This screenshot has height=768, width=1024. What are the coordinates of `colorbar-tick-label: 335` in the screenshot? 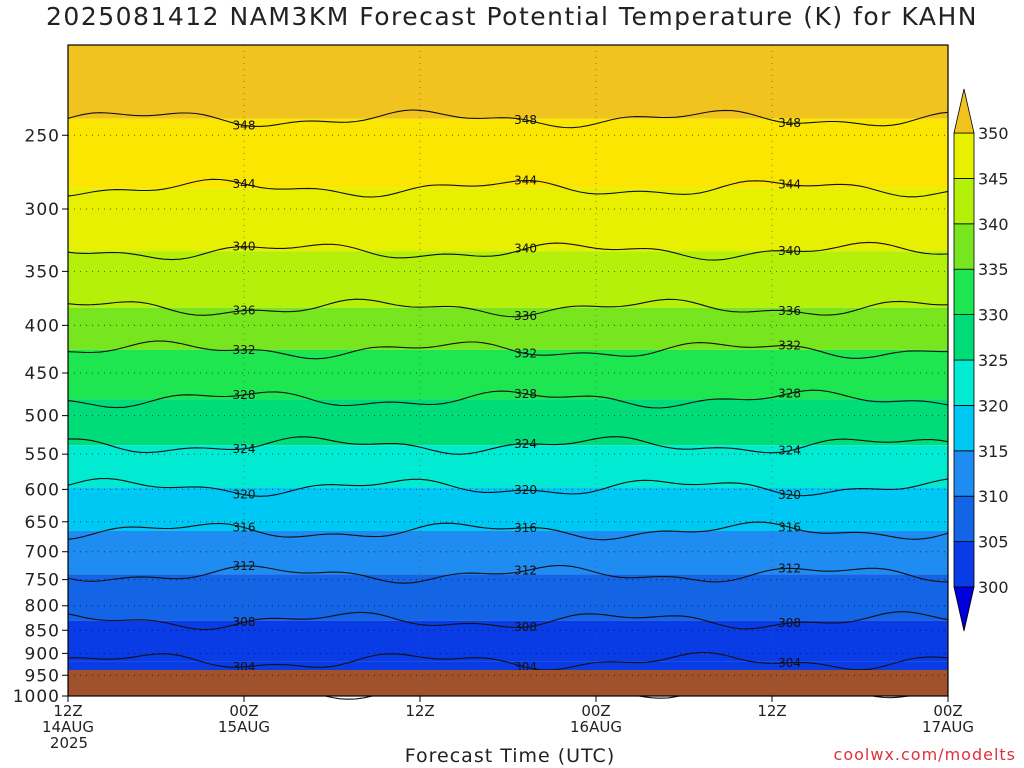 It's located at (993, 269).